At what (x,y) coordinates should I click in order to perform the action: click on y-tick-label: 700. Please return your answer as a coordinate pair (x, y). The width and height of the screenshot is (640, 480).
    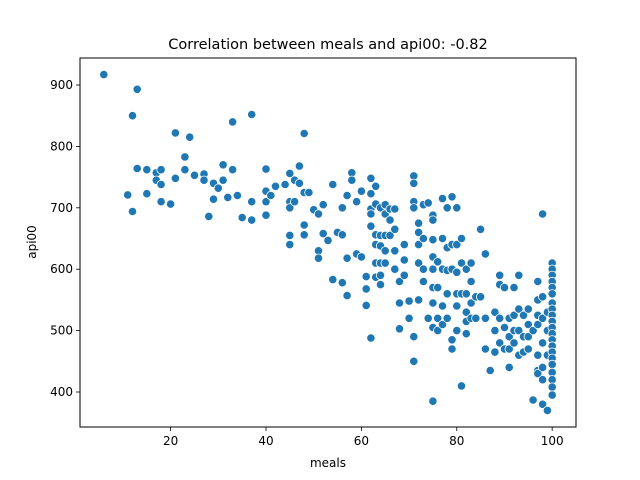
    Looking at the image, I should click on (61, 208).